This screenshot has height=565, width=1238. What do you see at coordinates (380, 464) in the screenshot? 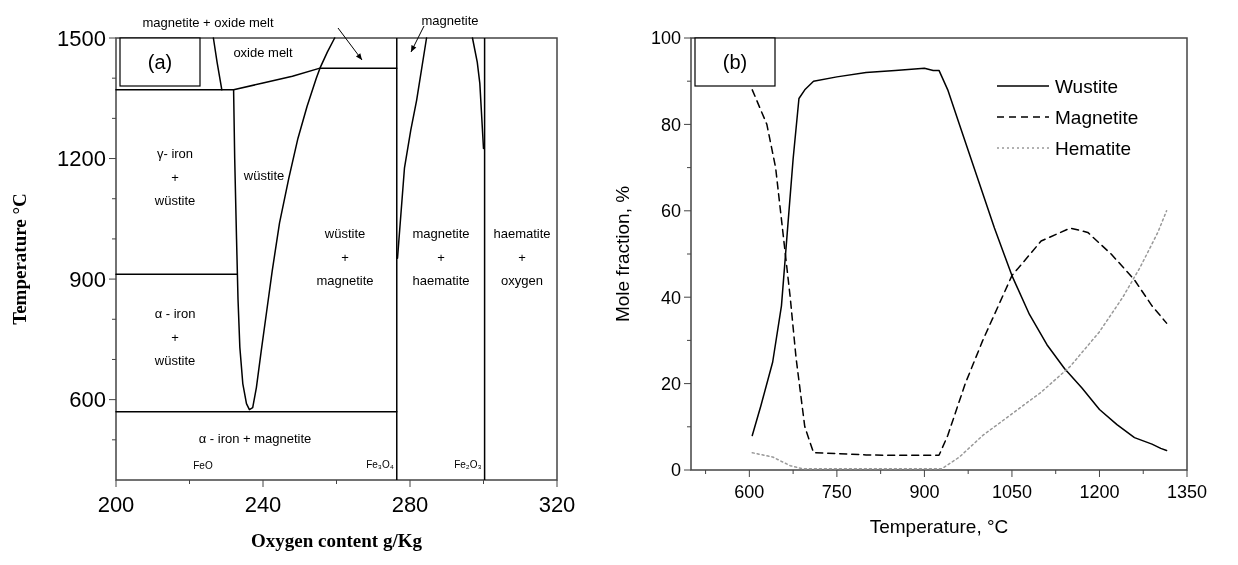
I see `ref-line-label: Fe₃O₄` at bounding box center [380, 464].